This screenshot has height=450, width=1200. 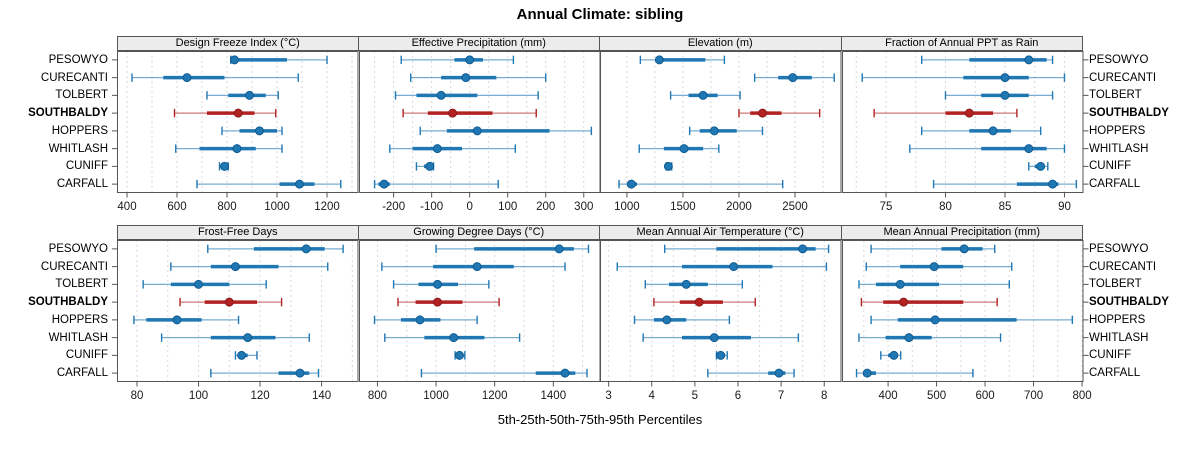 What do you see at coordinates (393, 207) in the screenshot?
I see `svg-text: -200` at bounding box center [393, 207].